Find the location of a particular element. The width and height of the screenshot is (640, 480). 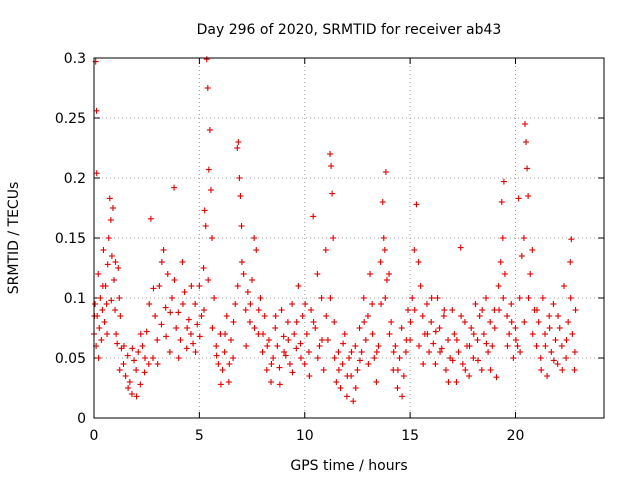

x-tick-label: 20 is located at coordinates (516, 436).